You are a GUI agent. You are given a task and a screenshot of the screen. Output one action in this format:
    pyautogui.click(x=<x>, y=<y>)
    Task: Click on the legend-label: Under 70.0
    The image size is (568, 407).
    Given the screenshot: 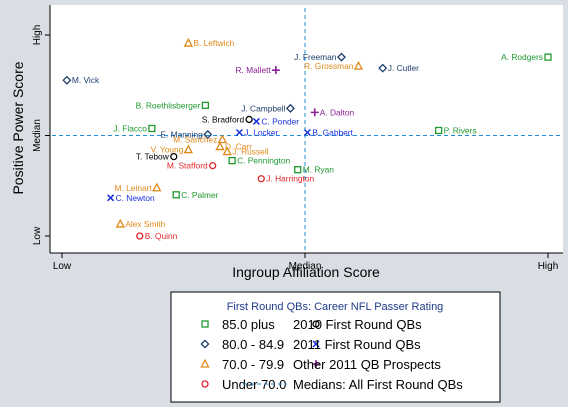 What is the action you would take?
    pyautogui.click(x=254, y=384)
    